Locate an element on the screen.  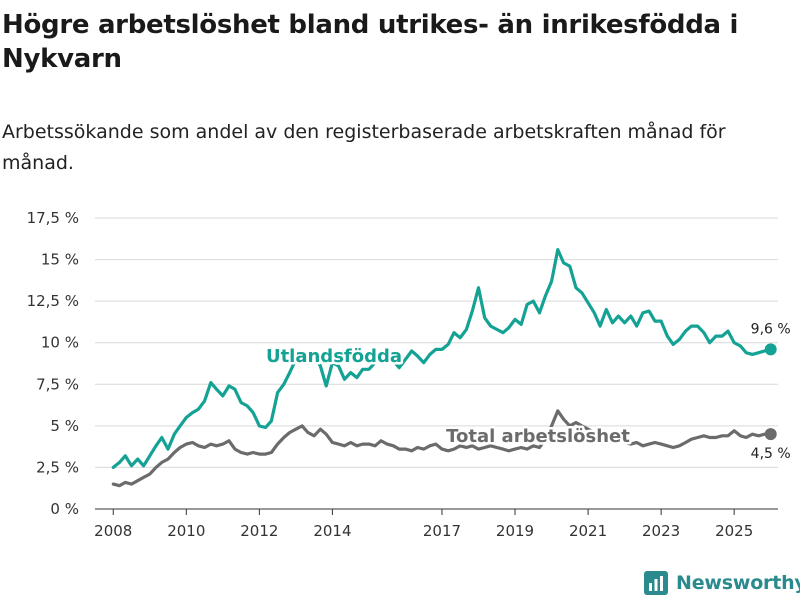
y-tick-label: 7,5 % is located at coordinates (57, 384).